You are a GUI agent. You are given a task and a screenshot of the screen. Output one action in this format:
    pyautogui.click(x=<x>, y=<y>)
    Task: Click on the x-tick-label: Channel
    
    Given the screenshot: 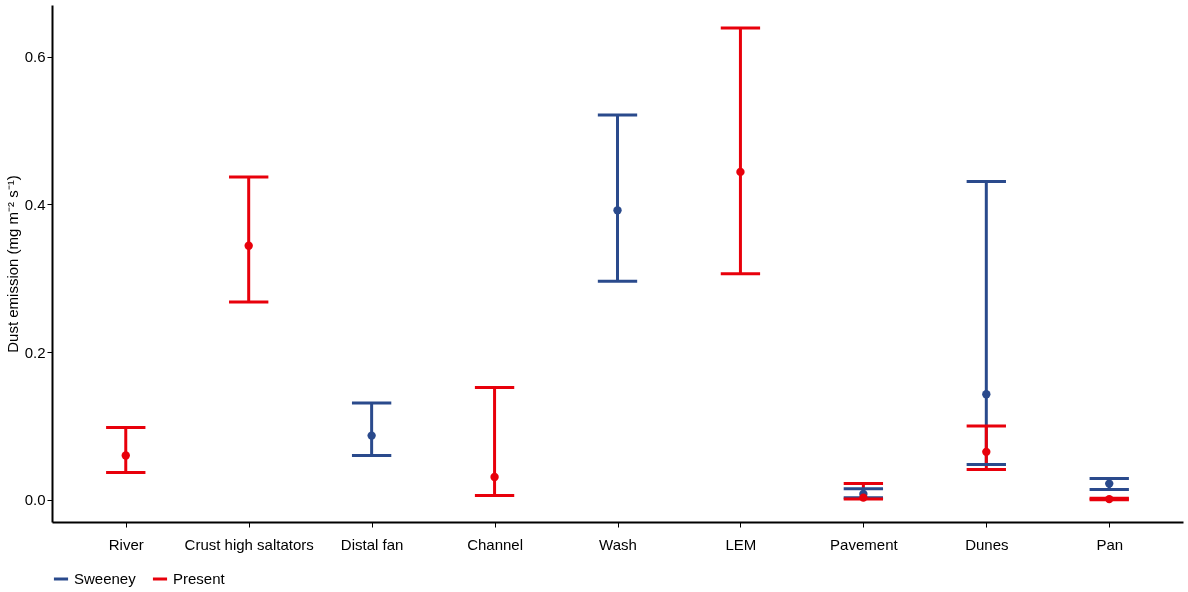 What is the action you would take?
    pyautogui.click(x=495, y=544)
    